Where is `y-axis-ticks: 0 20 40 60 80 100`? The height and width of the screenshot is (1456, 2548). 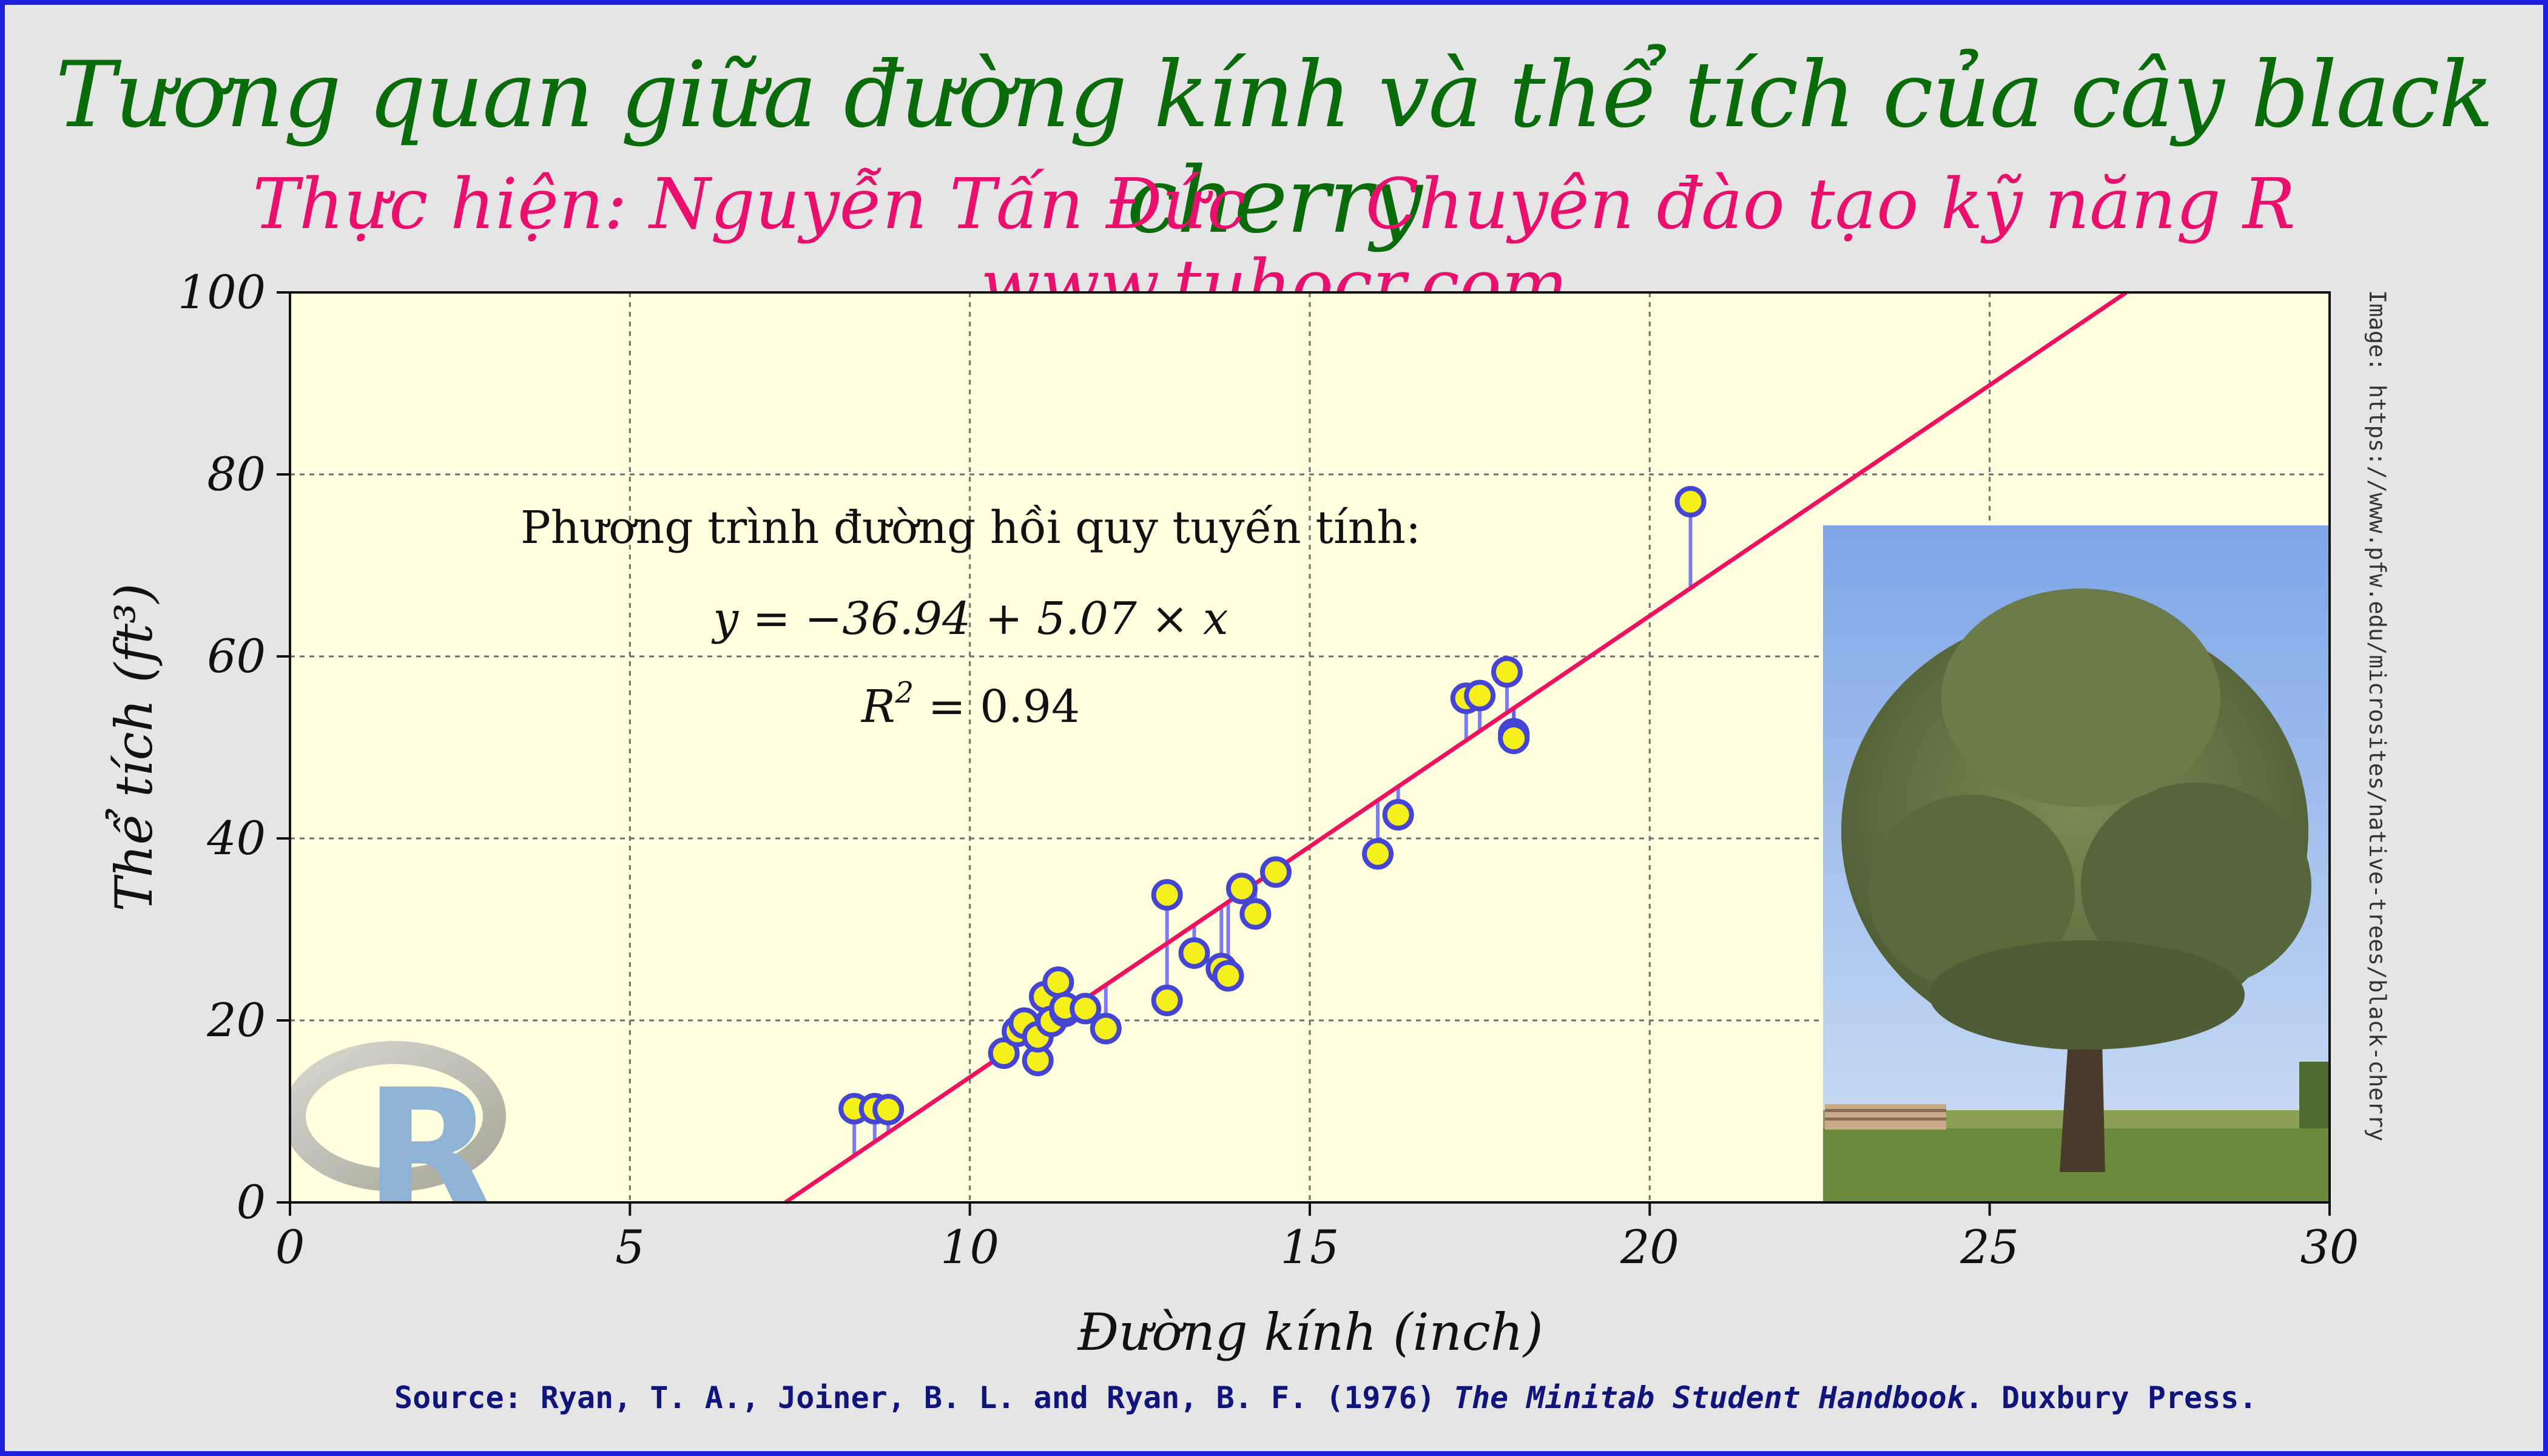
y-axis-ticks: 0 20 40 60 80 100 is located at coordinates (234, 747).